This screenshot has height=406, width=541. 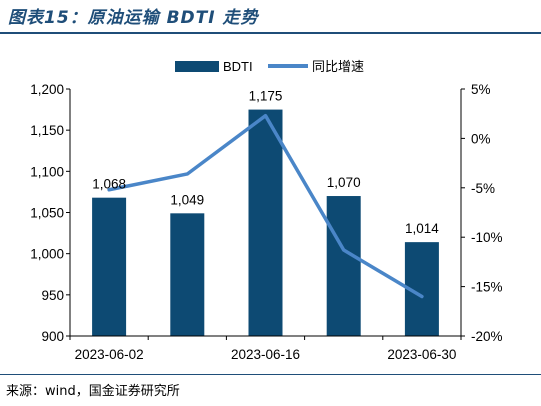 What do you see at coordinates (47, 254) in the screenshot?
I see `y-left-tick-1,000: 1,000` at bounding box center [47, 254].